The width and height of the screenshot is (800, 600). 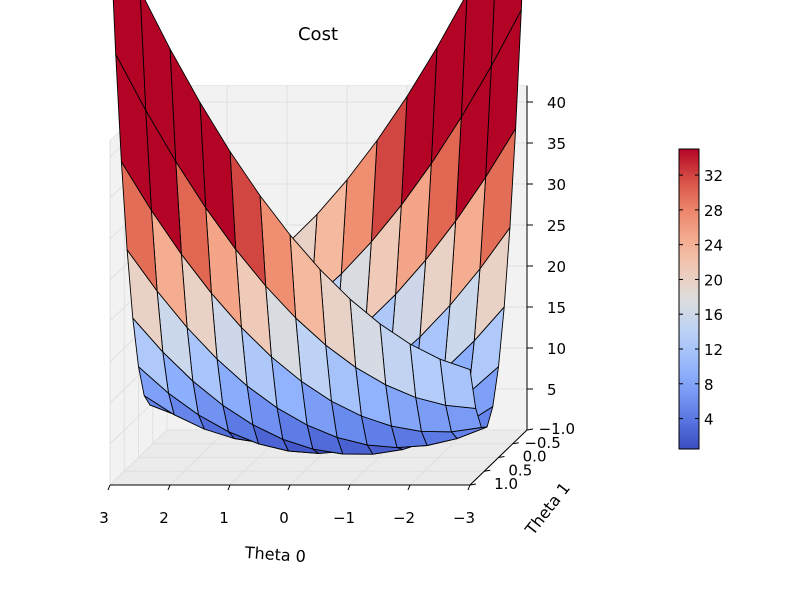 What do you see at coordinates (556, 144) in the screenshot?
I see `z-tick-label: 35` at bounding box center [556, 144].